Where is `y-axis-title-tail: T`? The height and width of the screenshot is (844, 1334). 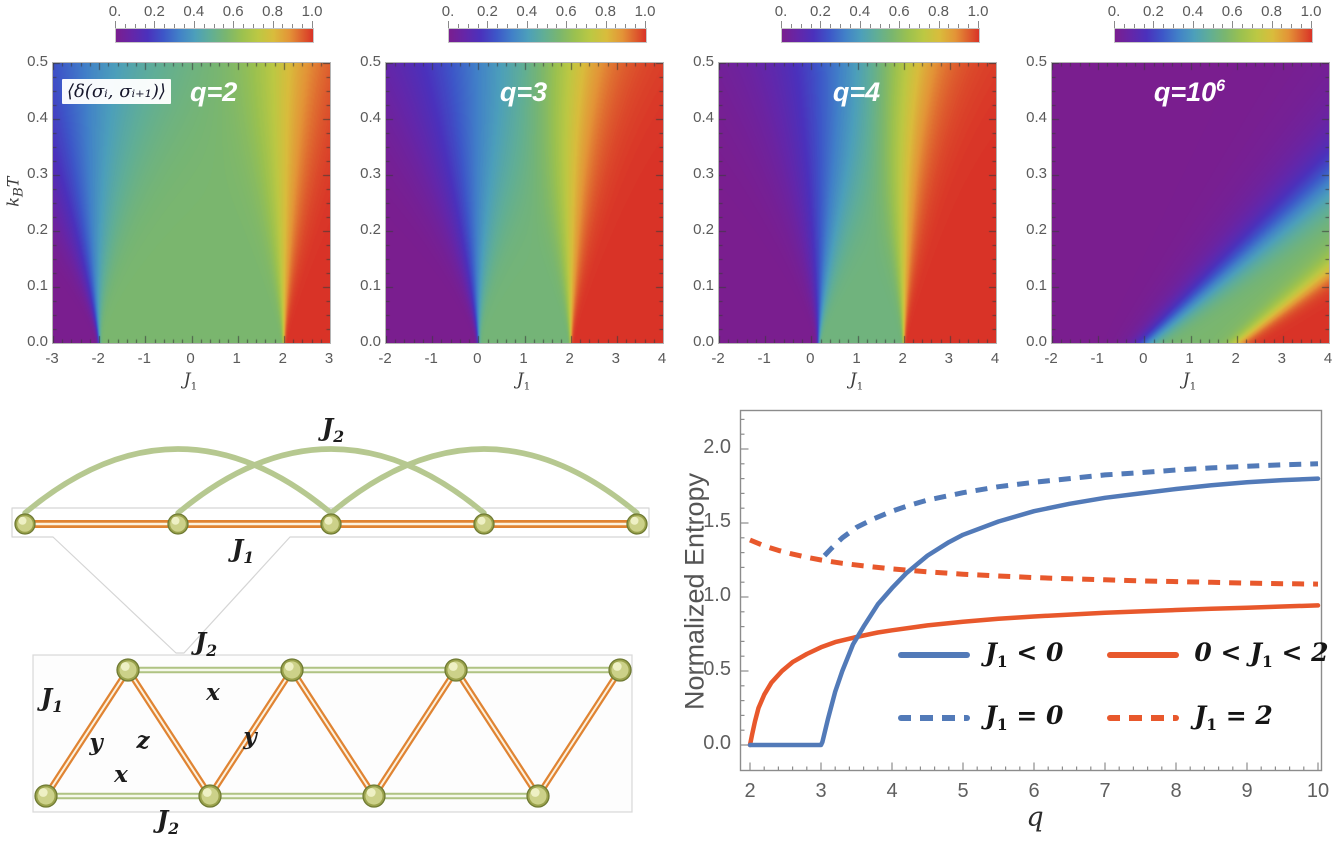
y-axis-title-tail: T is located at coordinates (13, 182).